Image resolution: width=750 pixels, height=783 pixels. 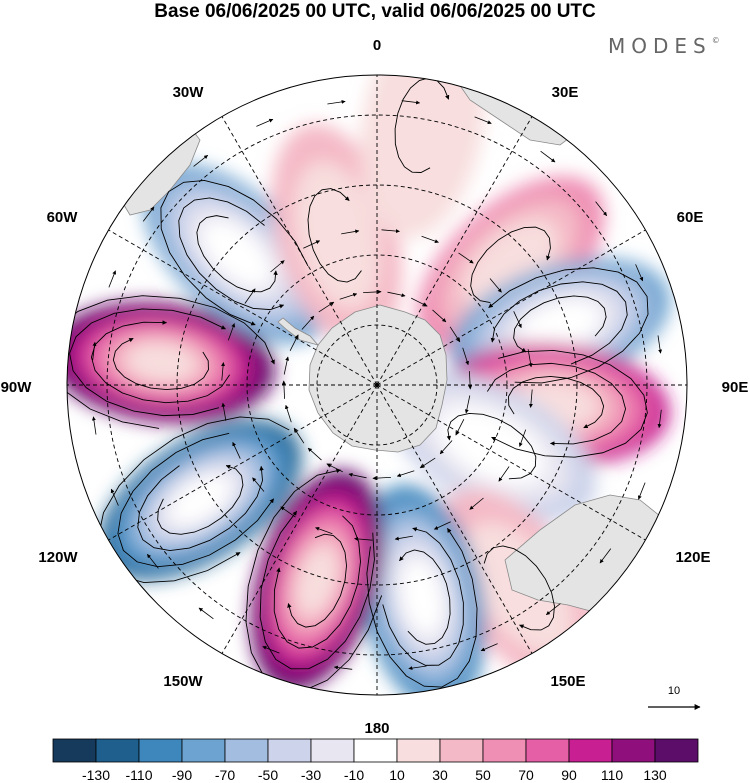 What do you see at coordinates (690, 217) in the screenshot?
I see `lon-label-60e: 60E` at bounding box center [690, 217].